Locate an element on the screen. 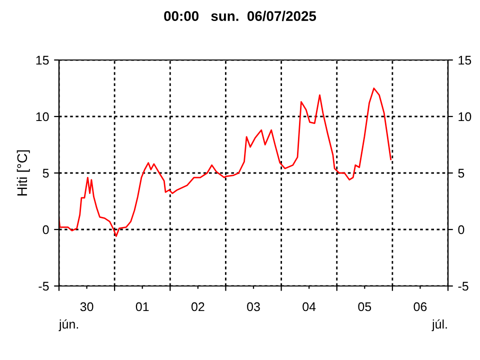 This screenshot has width=480, height=360. y2-tick-label: 0 is located at coordinates (461, 229).